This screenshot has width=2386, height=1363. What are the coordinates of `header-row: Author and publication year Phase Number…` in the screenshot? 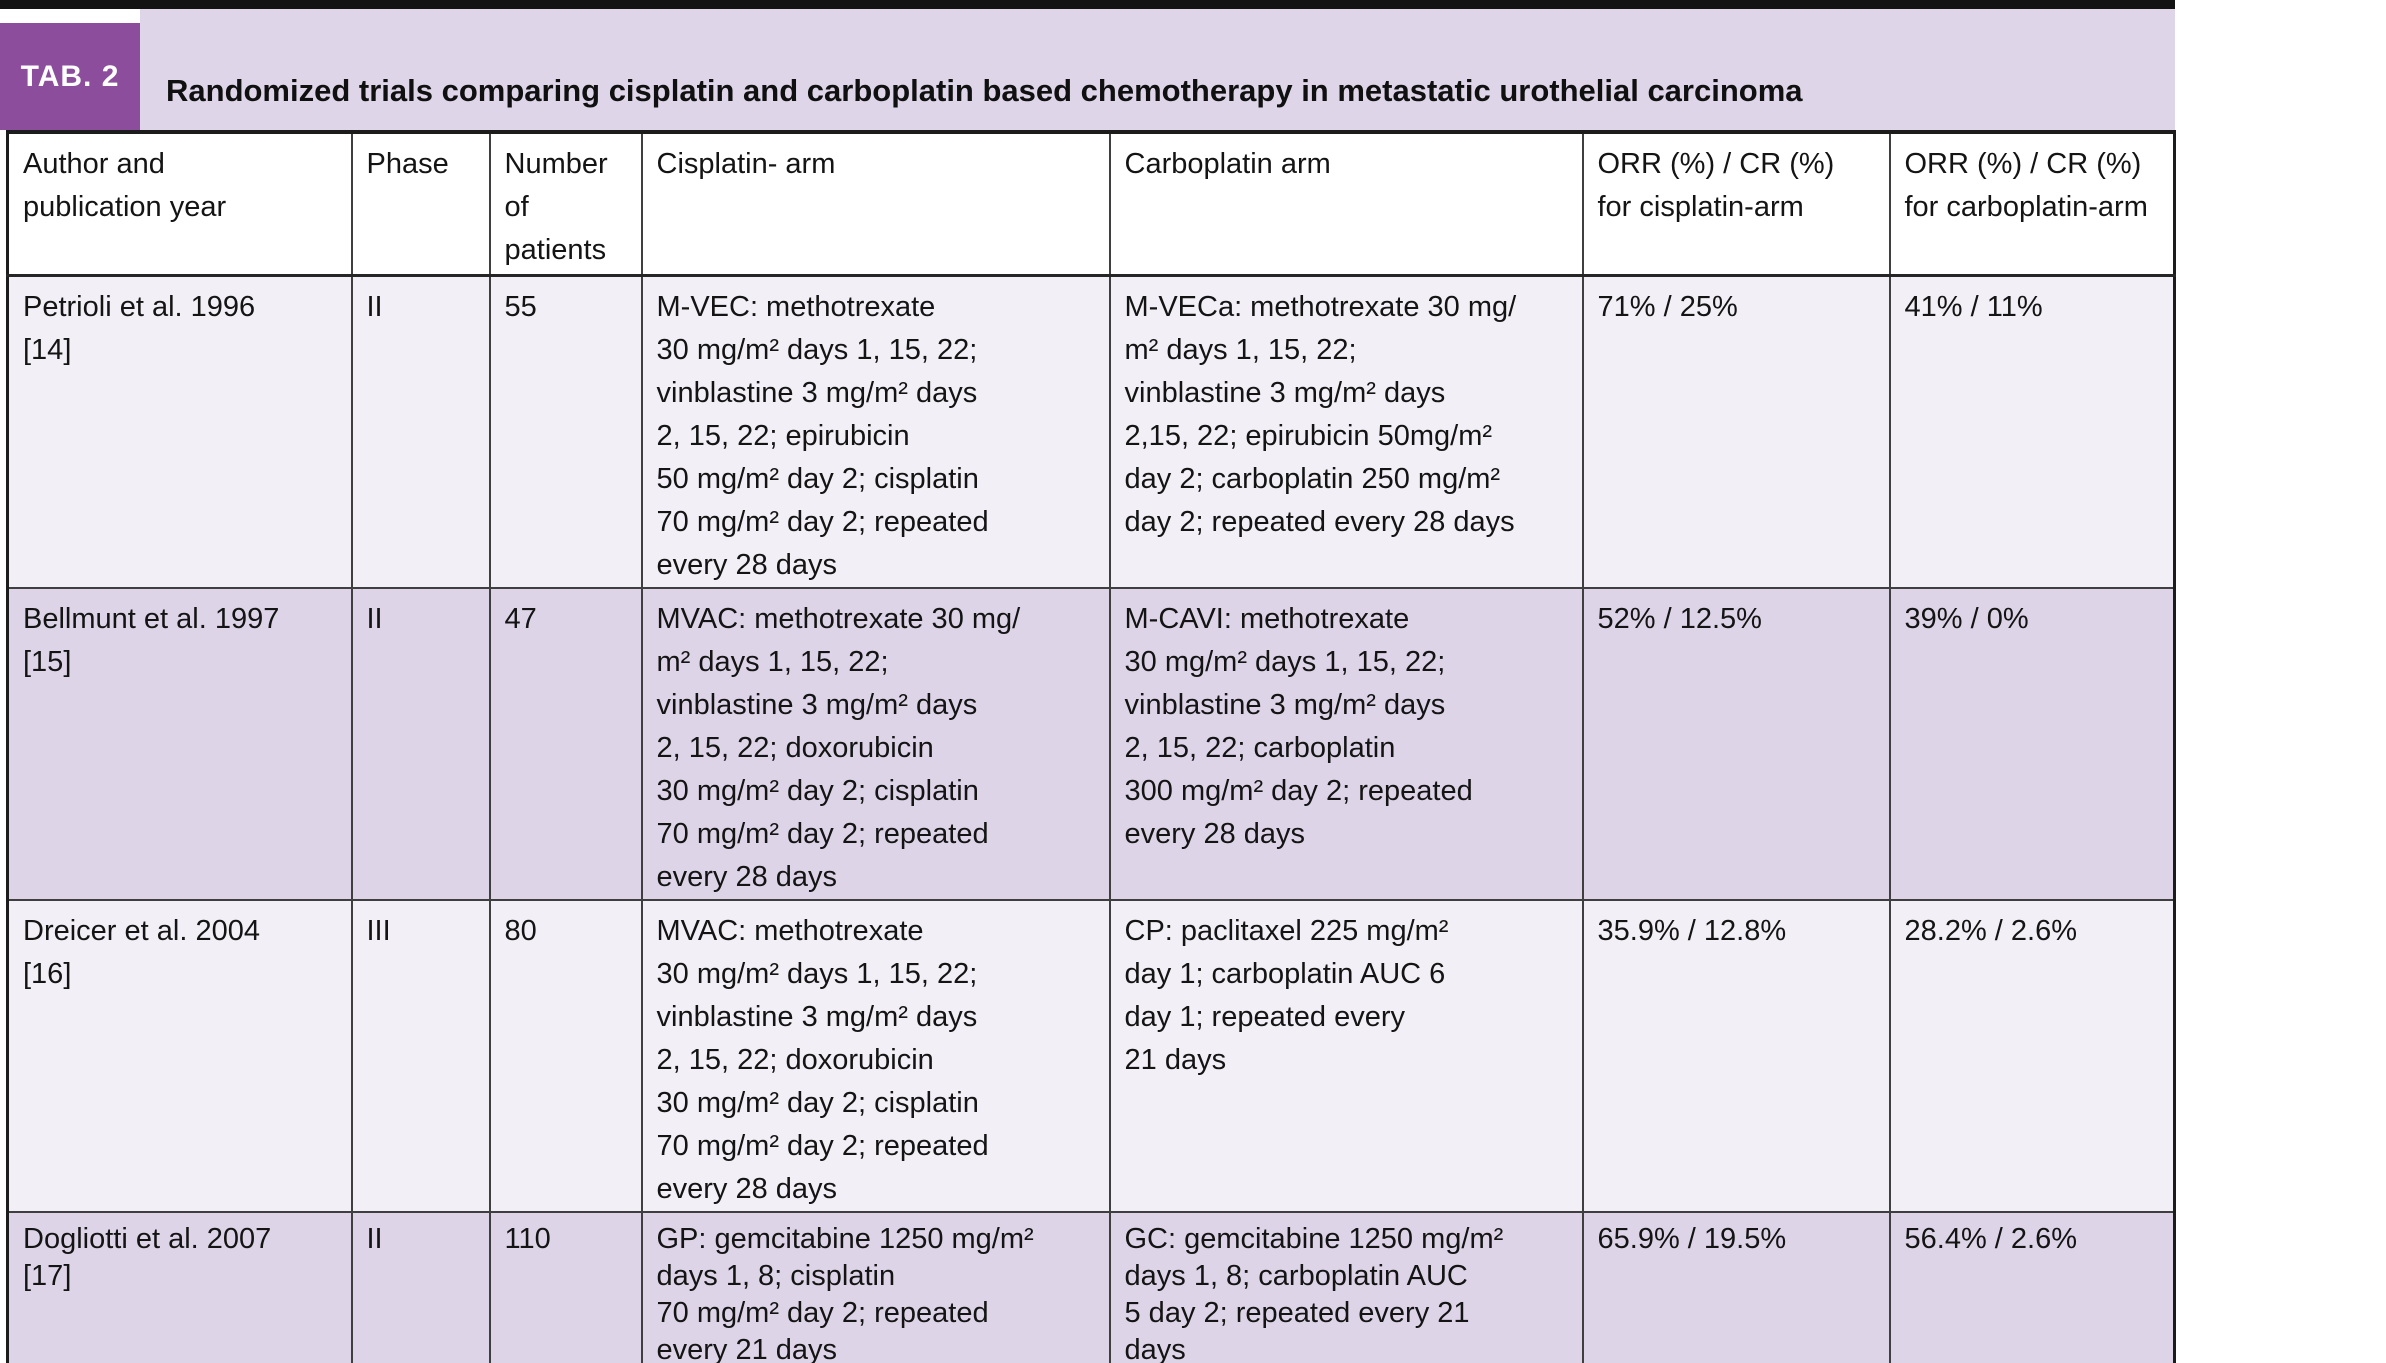 It's located at (1091, 204).